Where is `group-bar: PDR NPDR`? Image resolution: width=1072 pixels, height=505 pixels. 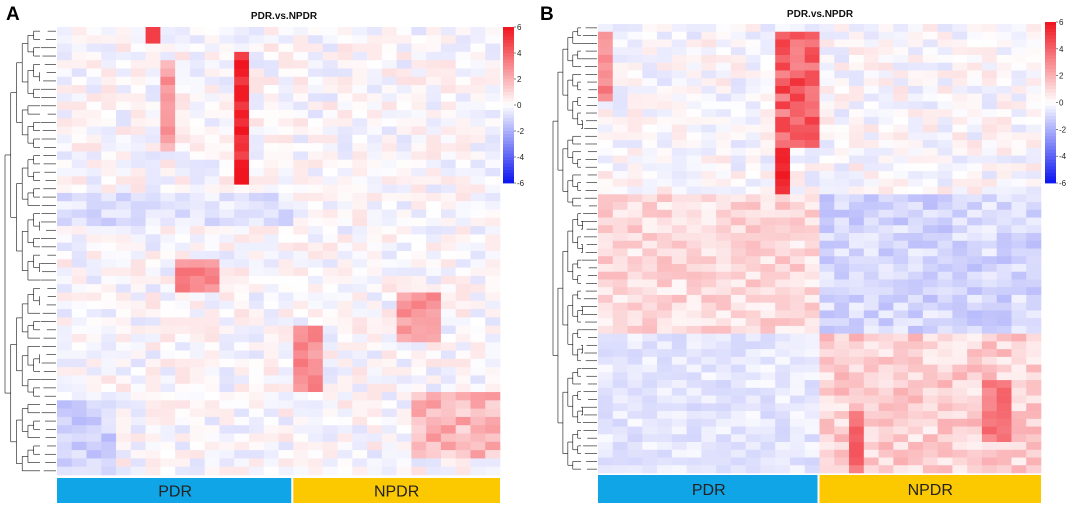
group-bar: PDR NPDR is located at coordinates (278, 490).